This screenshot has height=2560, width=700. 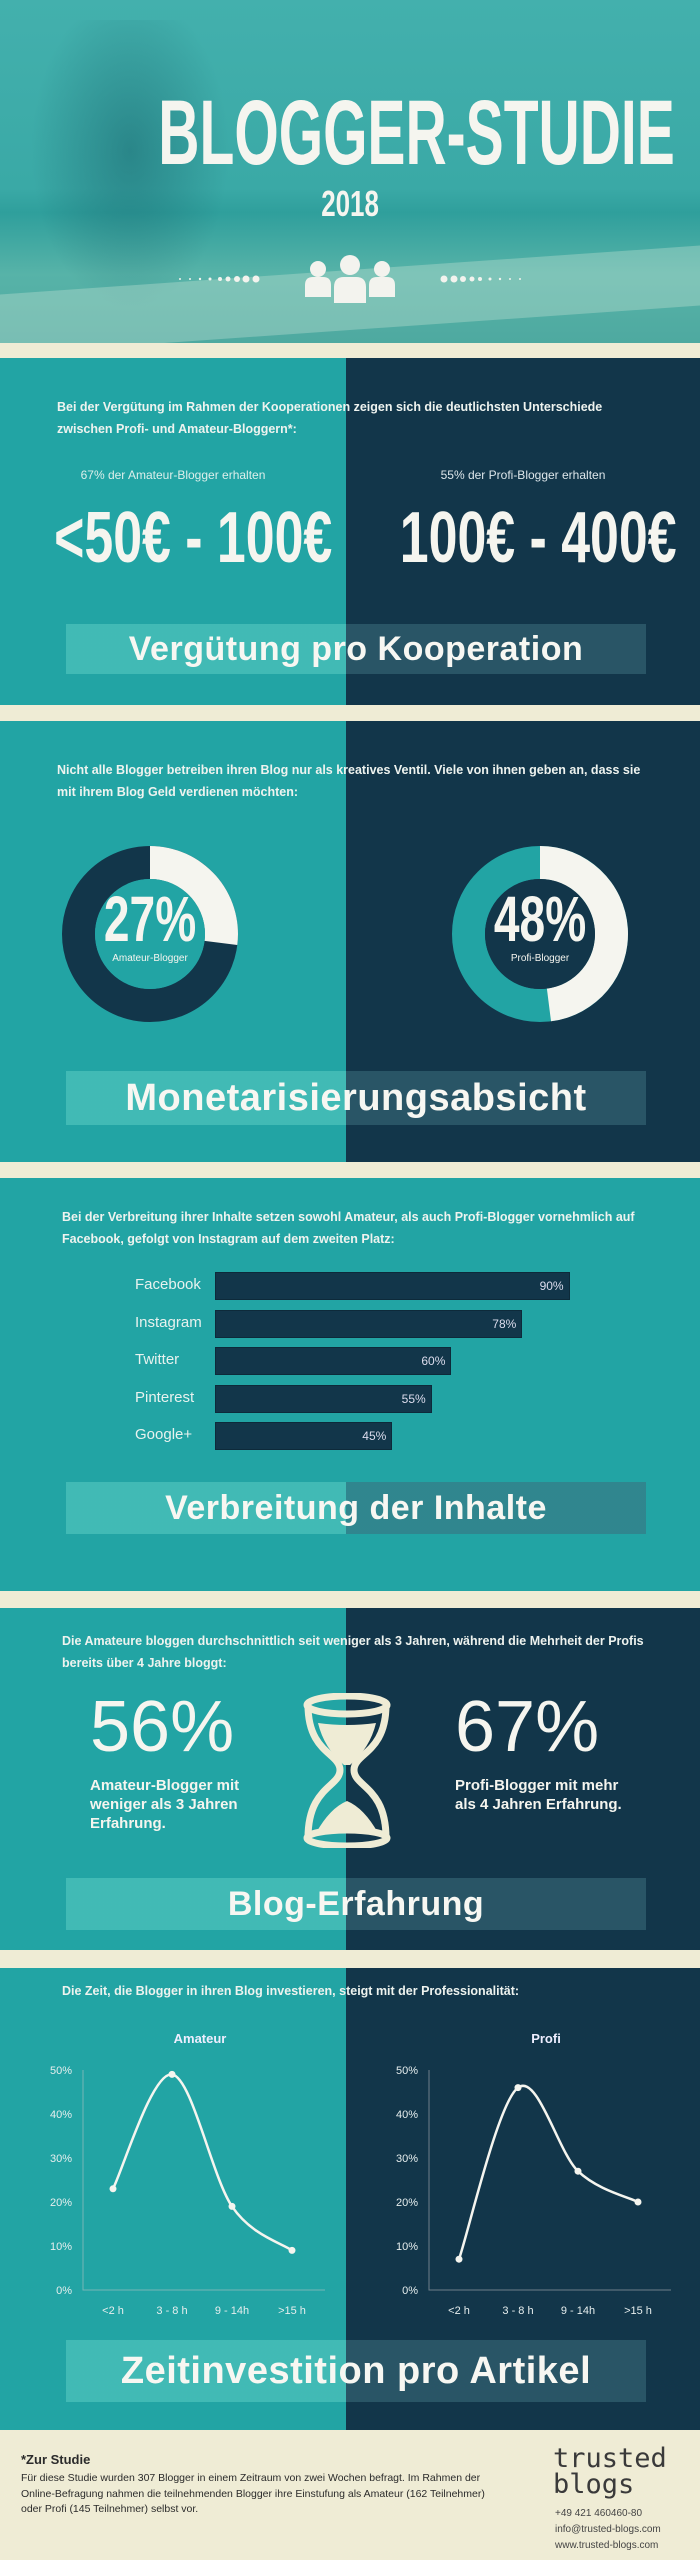 What do you see at coordinates (369, 1323) in the screenshot?
I see `bar: 78%` at bounding box center [369, 1323].